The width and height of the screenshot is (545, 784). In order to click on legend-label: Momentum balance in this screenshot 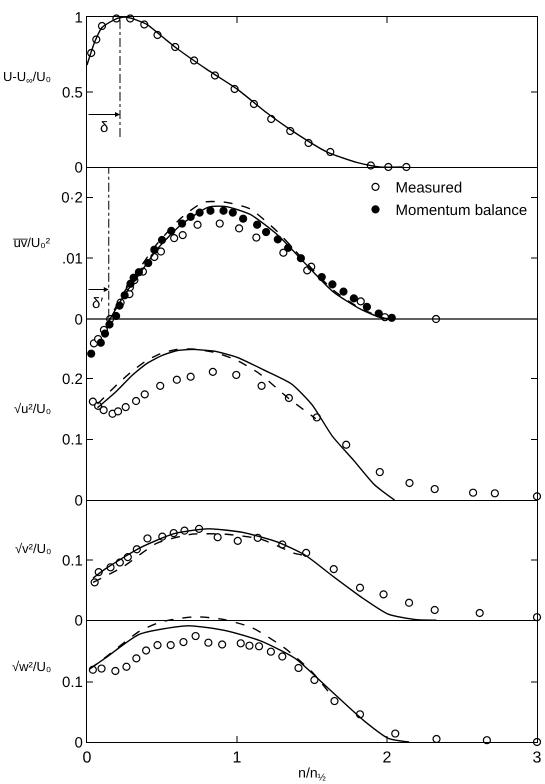, I will do `click(462, 211)`.